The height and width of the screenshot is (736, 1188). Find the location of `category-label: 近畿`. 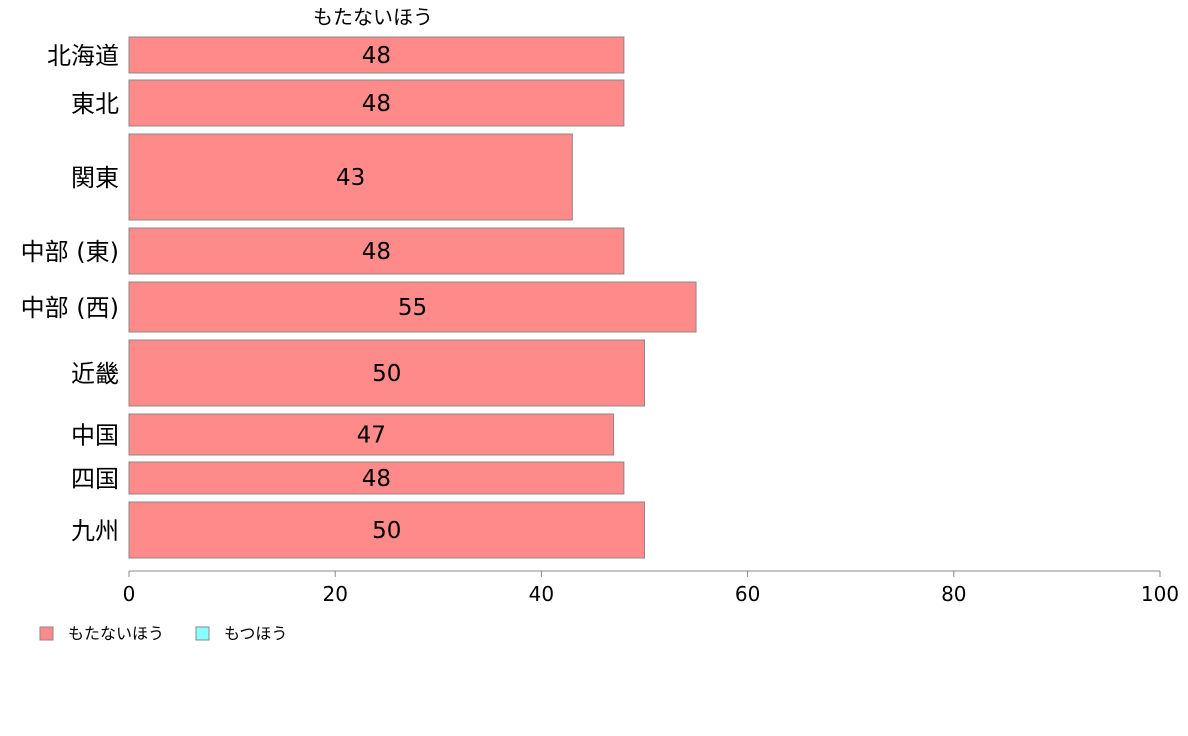

category-label: 近畿 is located at coordinates (95, 374).